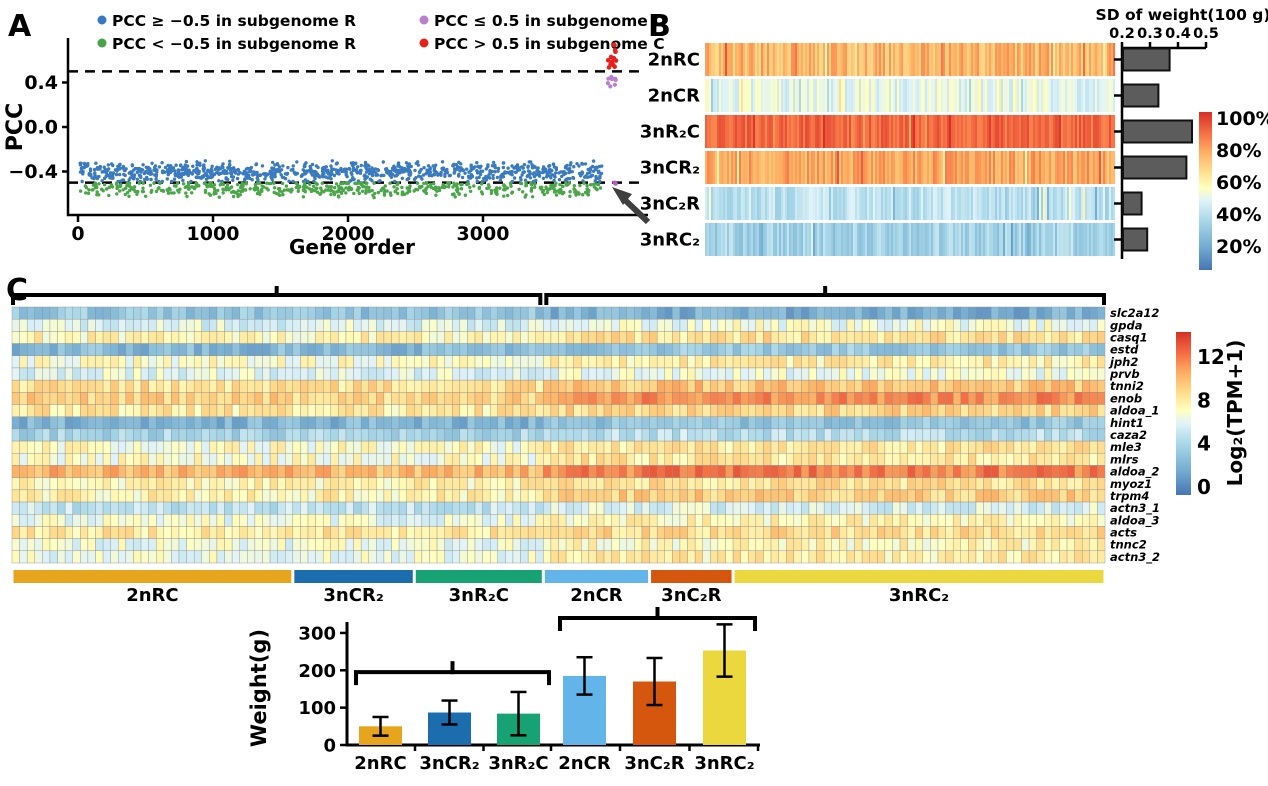 The image size is (1268, 786). I want to click on group-label: 3nR₂C, so click(479, 595).